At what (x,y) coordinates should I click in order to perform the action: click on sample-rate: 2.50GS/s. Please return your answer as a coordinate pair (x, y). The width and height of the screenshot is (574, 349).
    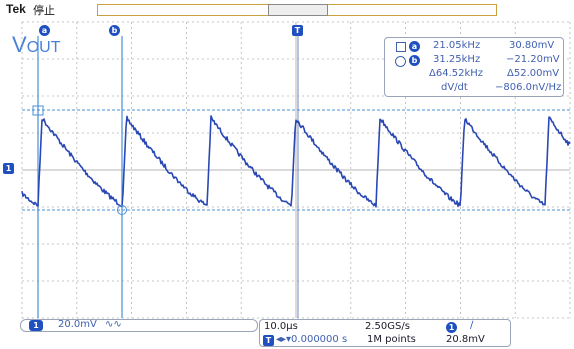
    Looking at the image, I should click on (387, 326).